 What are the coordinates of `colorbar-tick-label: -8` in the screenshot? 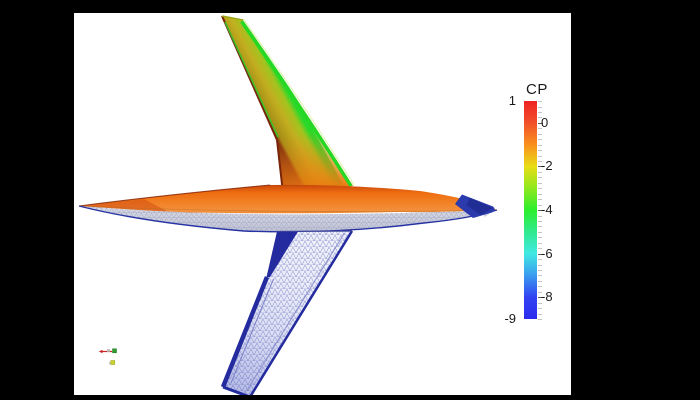 It's located at (547, 297).